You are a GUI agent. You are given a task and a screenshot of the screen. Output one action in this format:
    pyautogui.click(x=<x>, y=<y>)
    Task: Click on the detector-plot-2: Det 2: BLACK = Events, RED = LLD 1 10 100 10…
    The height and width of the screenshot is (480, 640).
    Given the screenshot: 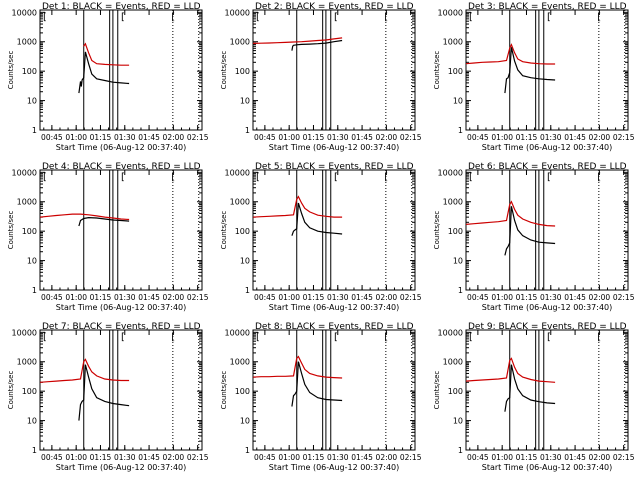 What is the action you would take?
    pyautogui.click(x=321, y=77)
    